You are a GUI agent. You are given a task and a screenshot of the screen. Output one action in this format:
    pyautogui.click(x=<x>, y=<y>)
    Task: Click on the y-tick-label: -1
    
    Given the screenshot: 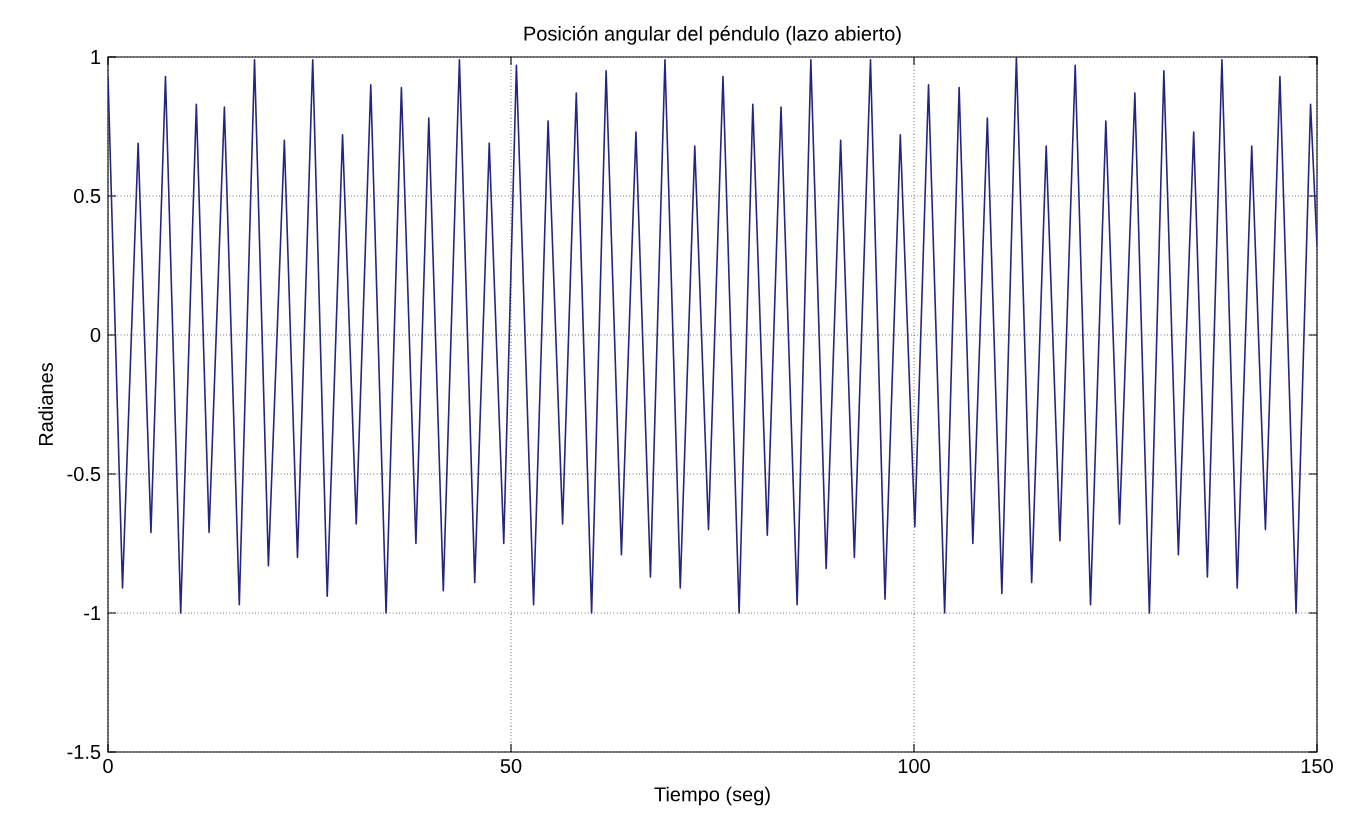 What is the action you would take?
    pyautogui.click(x=92, y=613)
    